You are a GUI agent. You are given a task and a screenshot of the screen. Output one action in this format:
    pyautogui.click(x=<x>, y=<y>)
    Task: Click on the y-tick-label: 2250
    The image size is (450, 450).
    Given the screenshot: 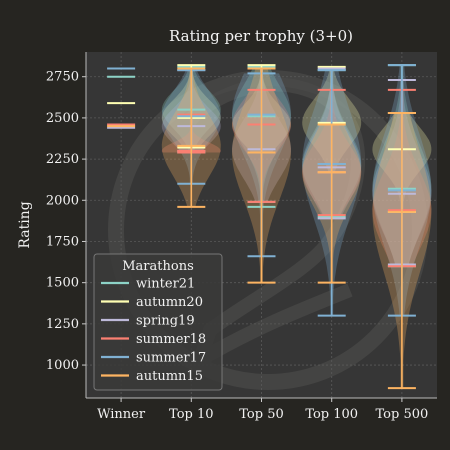 What is the action you would take?
    pyautogui.click(x=62, y=159)
    